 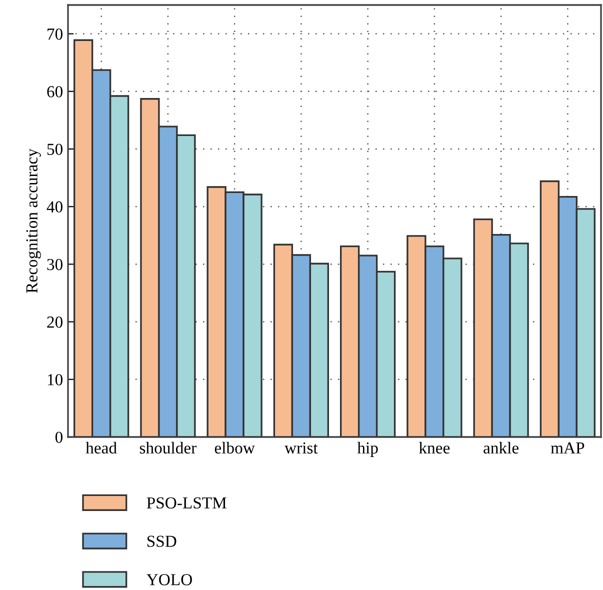 What do you see at coordinates (33, 220) in the screenshot?
I see `y-axis-title: Recognition accuracy` at bounding box center [33, 220].